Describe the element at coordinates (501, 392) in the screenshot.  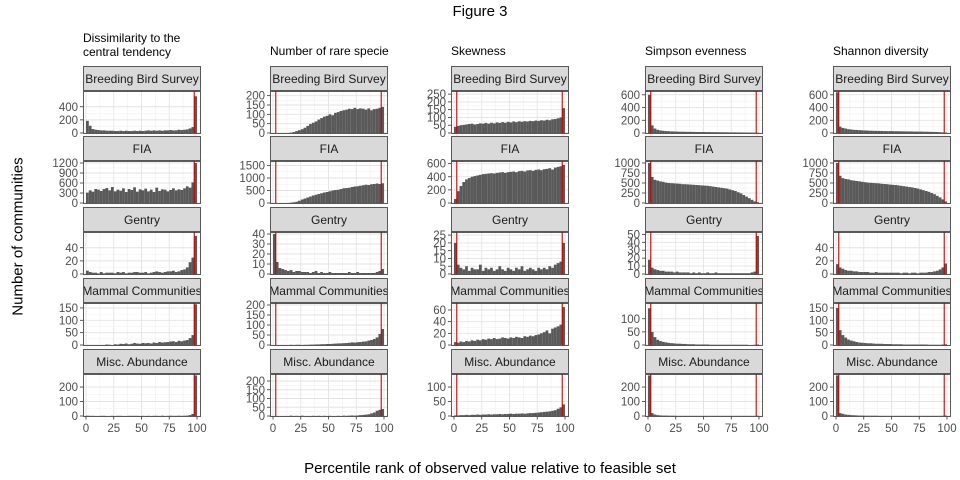
I see `facet-panel: Misc. Abundance 0 50 100 0 25 50 75 100` at that location.